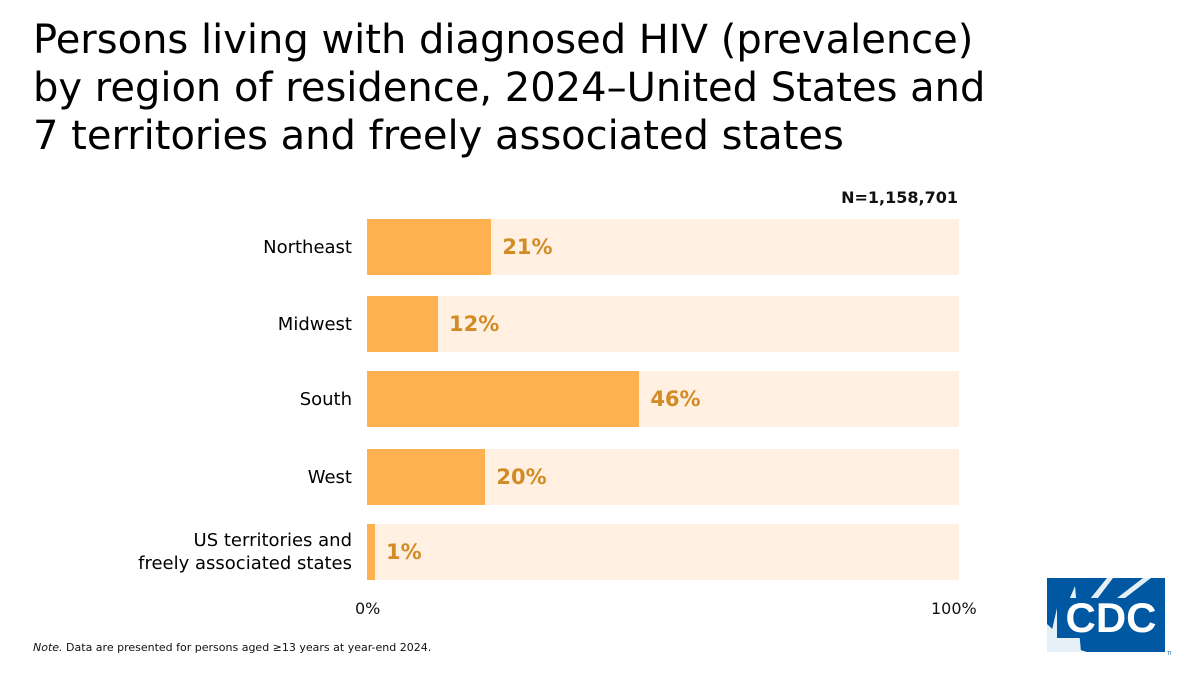 This screenshot has height=675, width=1200. I want to click on category-label-line: West, so click(329, 477).